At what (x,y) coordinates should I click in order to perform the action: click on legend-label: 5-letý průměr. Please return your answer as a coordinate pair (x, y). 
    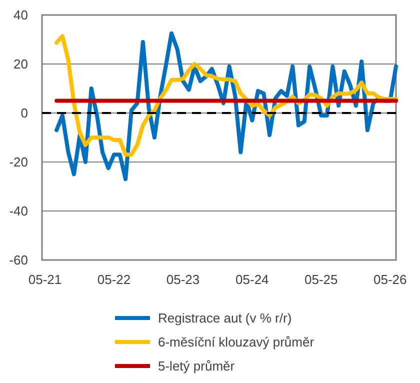
    Looking at the image, I should click on (197, 366).